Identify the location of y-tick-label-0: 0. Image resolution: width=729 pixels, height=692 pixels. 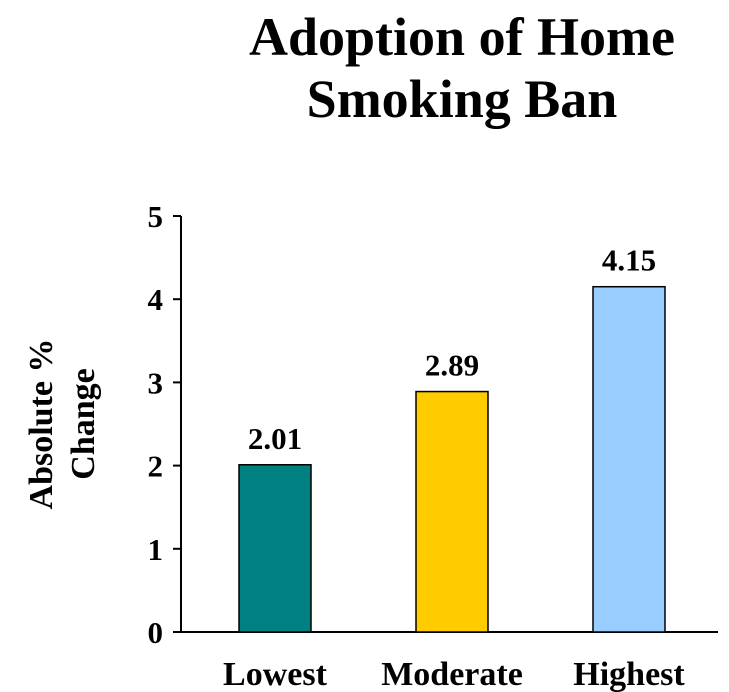
(156, 632).